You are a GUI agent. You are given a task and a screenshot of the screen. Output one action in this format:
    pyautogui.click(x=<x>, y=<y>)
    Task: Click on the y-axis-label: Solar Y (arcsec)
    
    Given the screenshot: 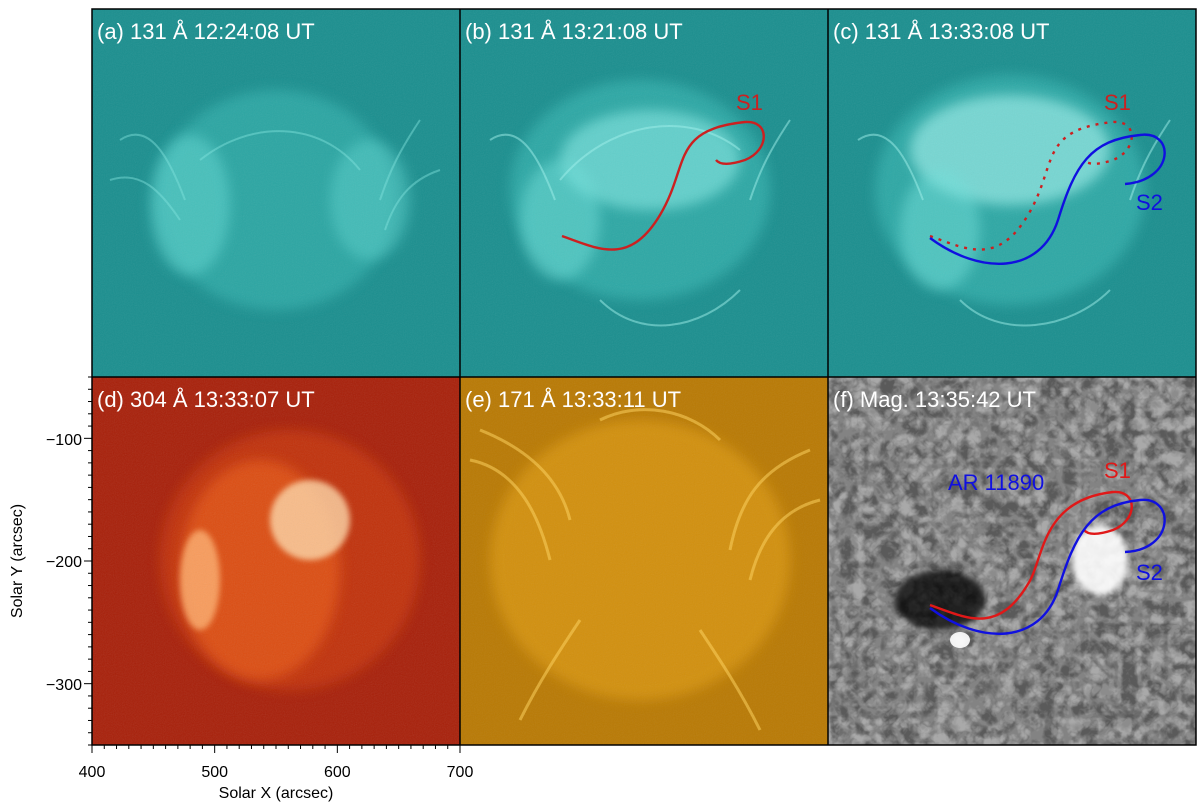 What is the action you would take?
    pyautogui.click(x=17, y=561)
    